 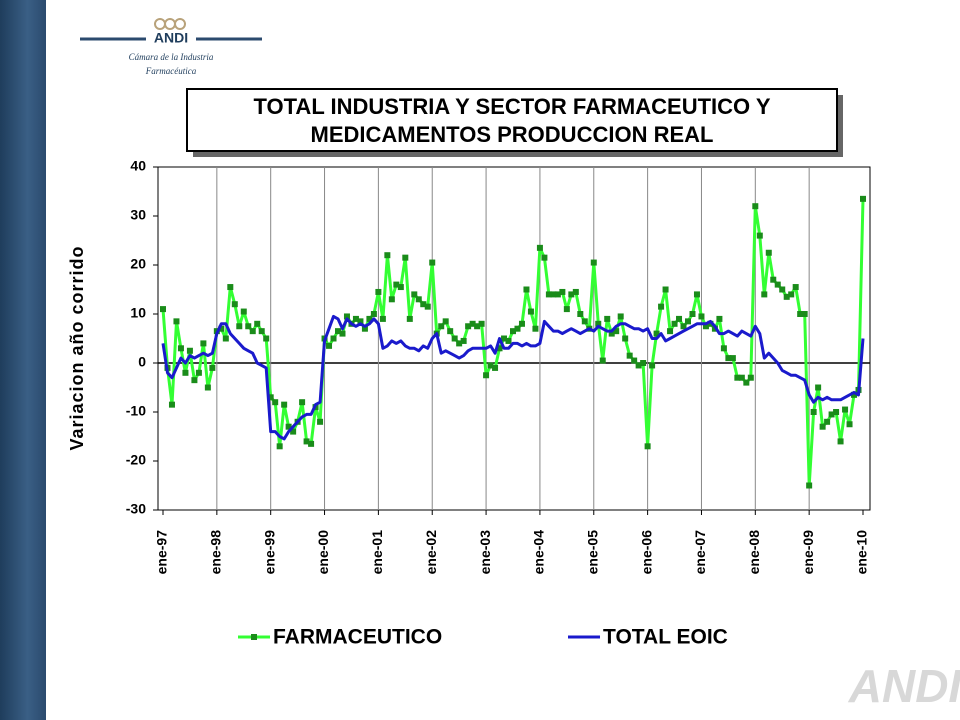 What do you see at coordinates (138, 313) in the screenshot?
I see `y-tick-label: 10` at bounding box center [138, 313].